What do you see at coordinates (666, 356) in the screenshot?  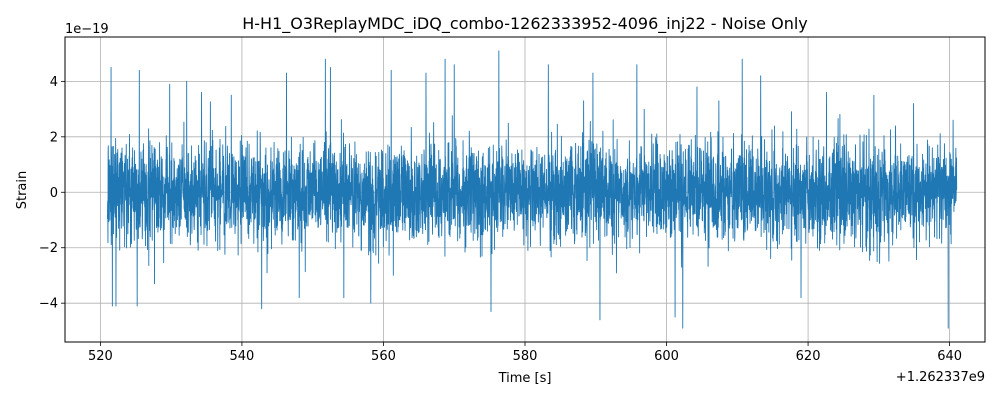 I see `x-tick-label: 600` at bounding box center [666, 356].